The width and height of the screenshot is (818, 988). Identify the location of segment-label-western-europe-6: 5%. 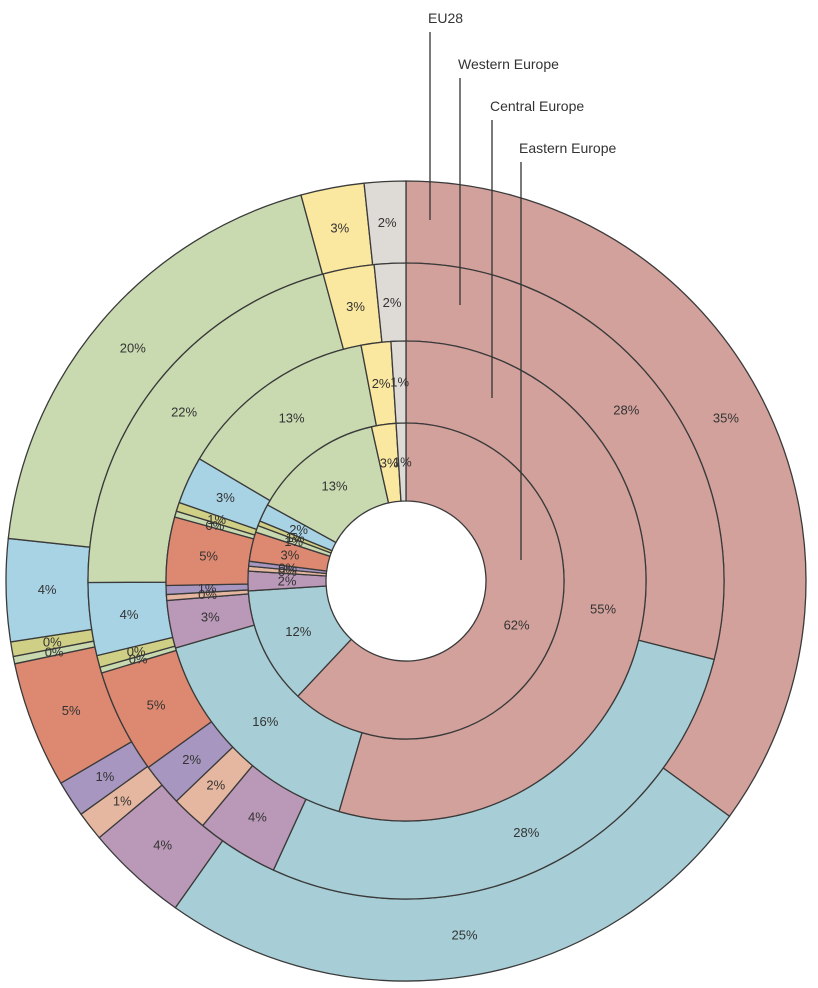
(156, 704).